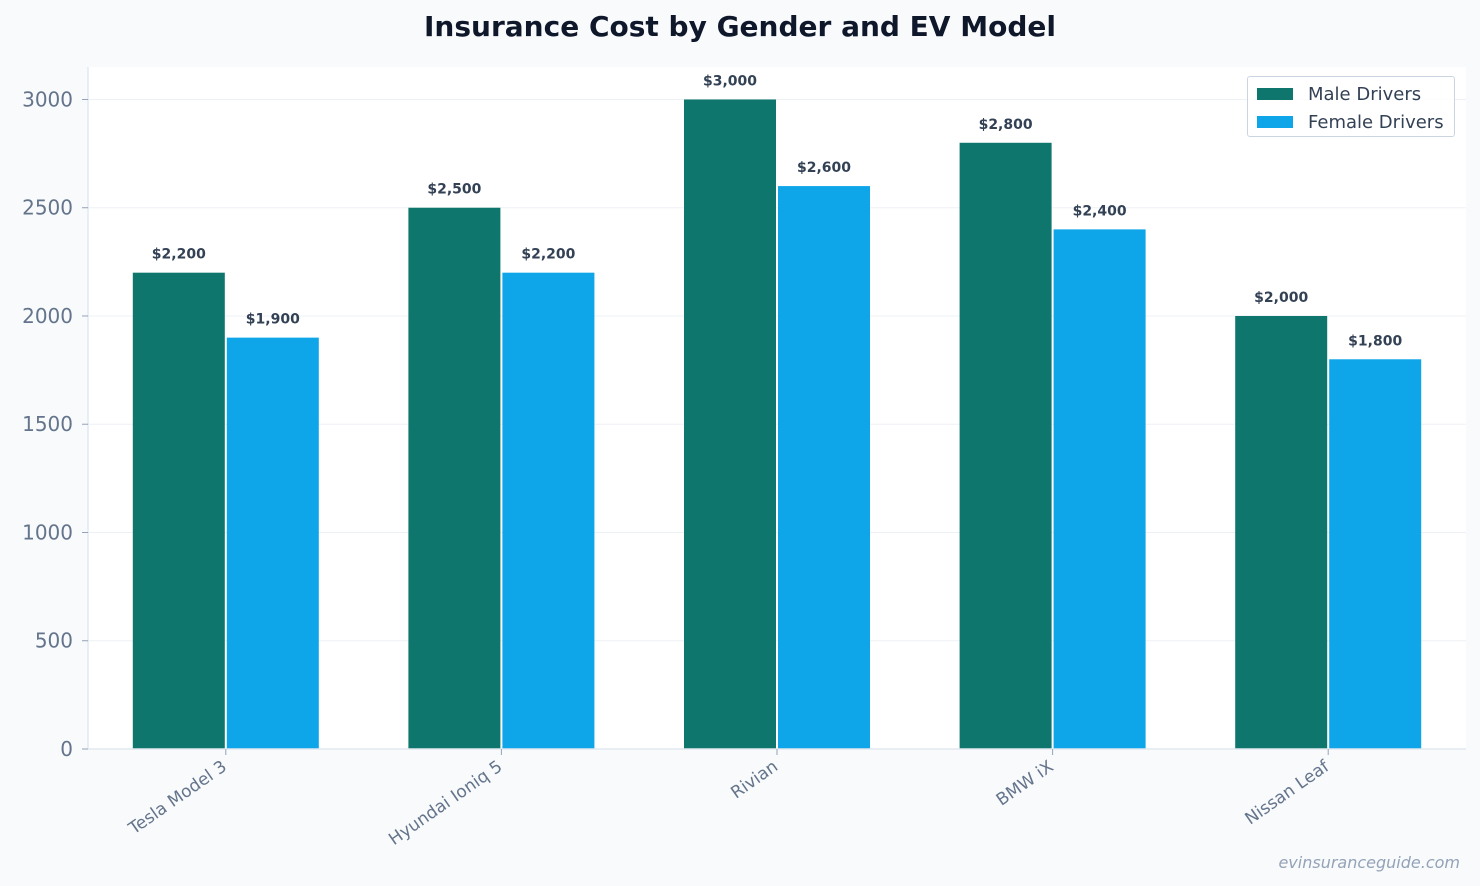 The image size is (1480, 886). Describe the element at coordinates (177, 798) in the screenshot. I see `x-tick-label: Tesla Model 3` at that location.